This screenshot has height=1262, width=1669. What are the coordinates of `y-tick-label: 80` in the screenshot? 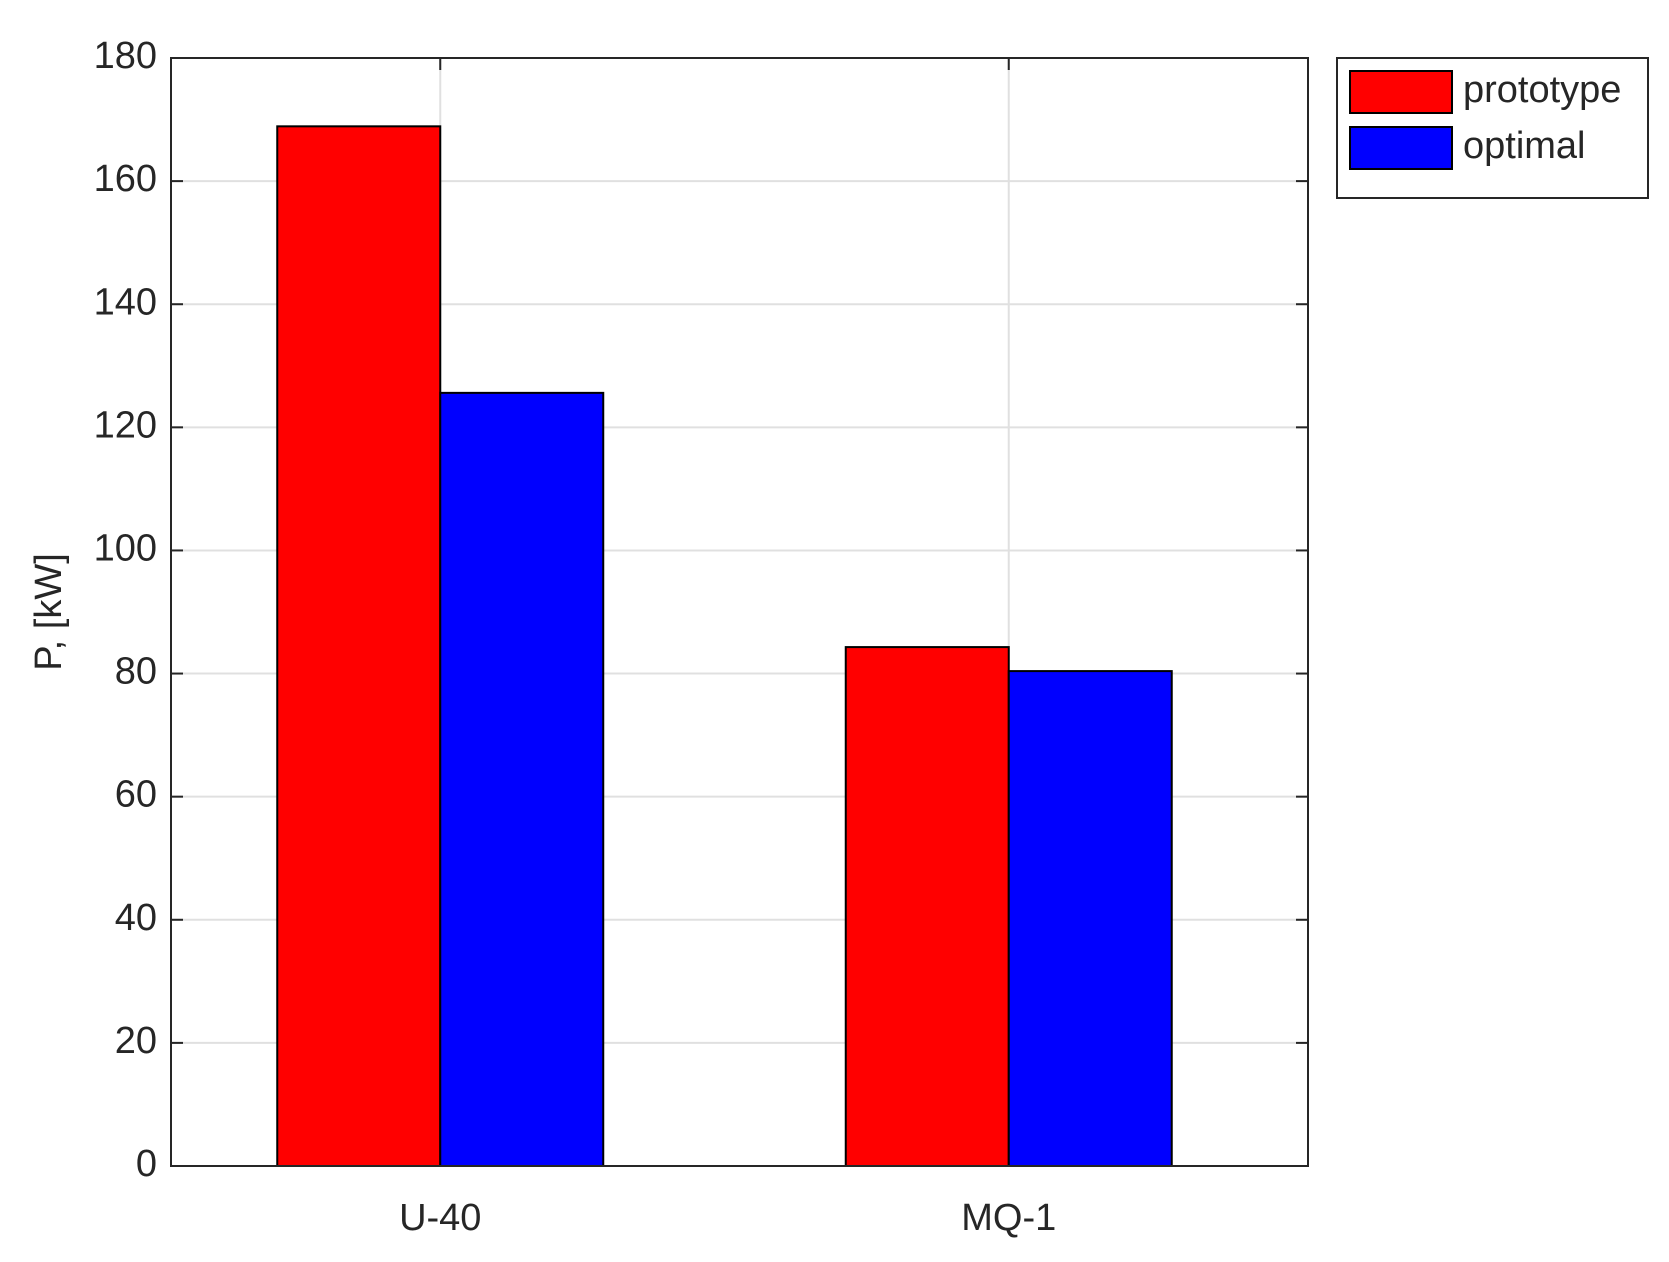 It's located at (136, 672).